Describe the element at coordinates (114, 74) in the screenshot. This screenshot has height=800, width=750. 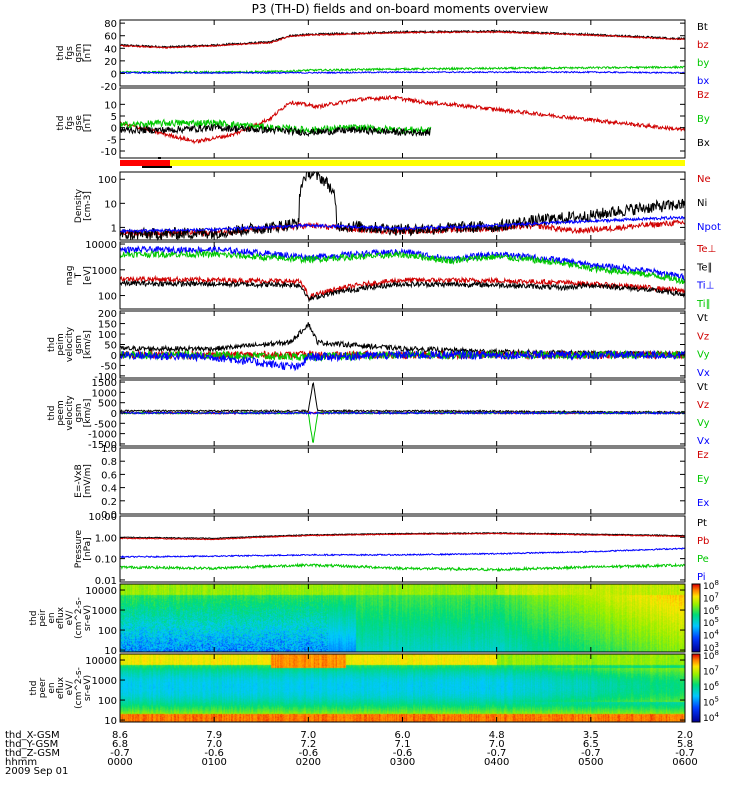
I see `y-tick-label: 0` at that location.